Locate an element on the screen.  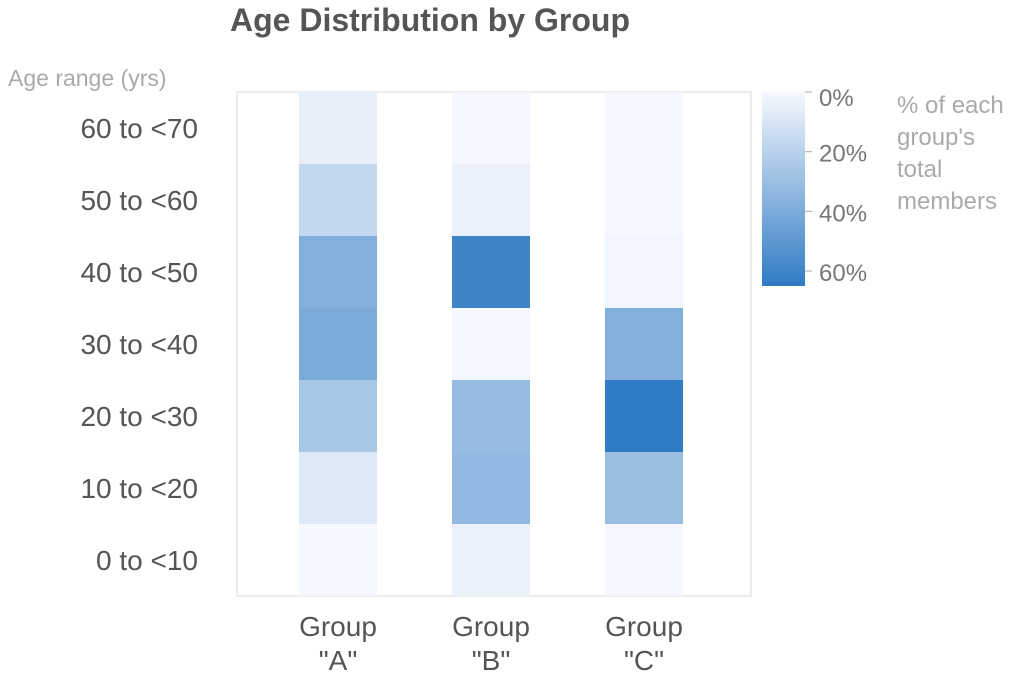
color-scale-title-line: % of each is located at coordinates (950, 105).